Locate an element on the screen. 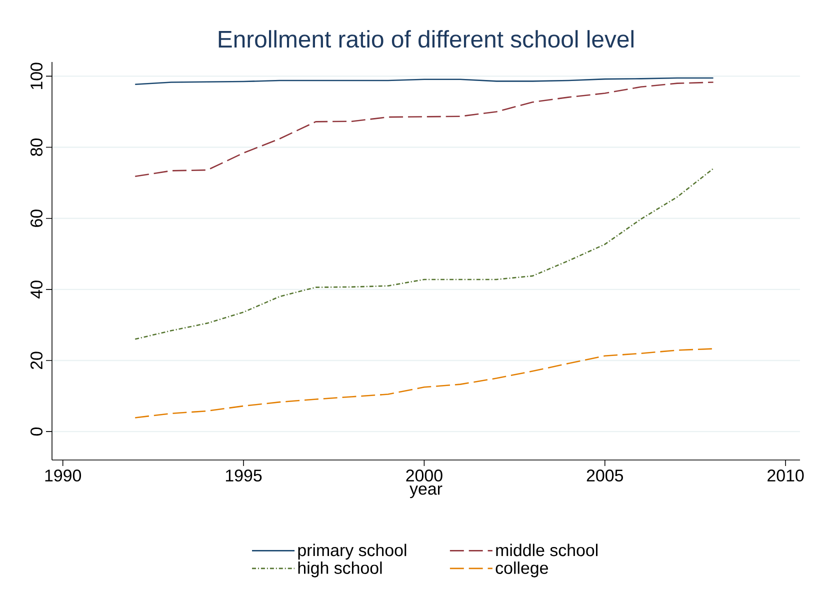  y-tick-label: 20 is located at coordinates (36, 361).